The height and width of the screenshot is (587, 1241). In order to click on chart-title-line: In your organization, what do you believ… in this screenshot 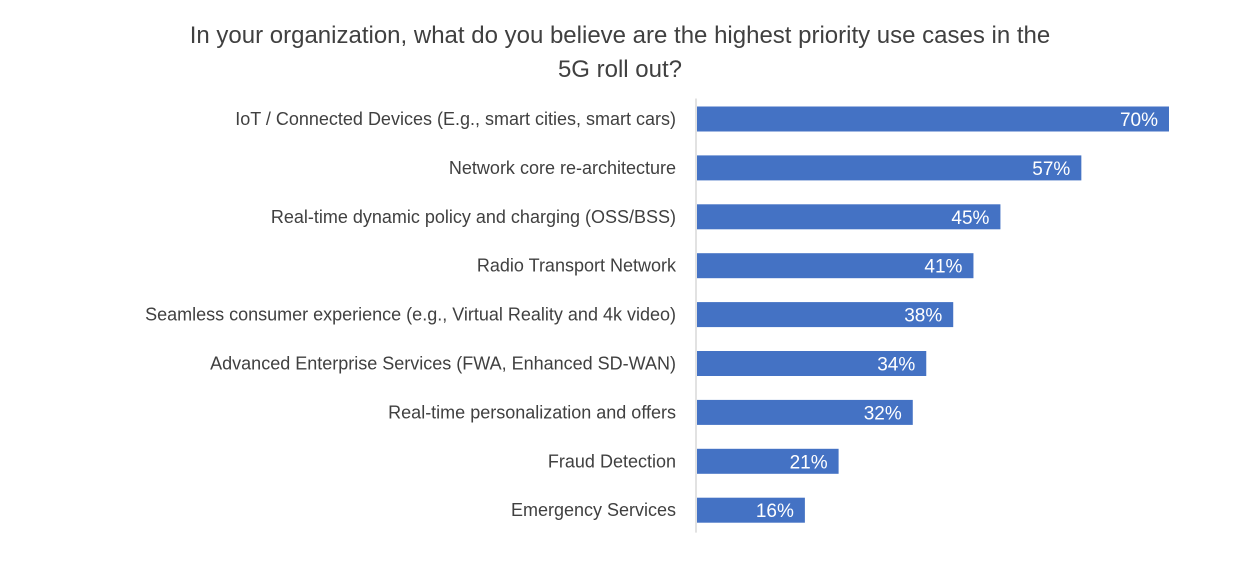, I will do `click(620, 35)`.